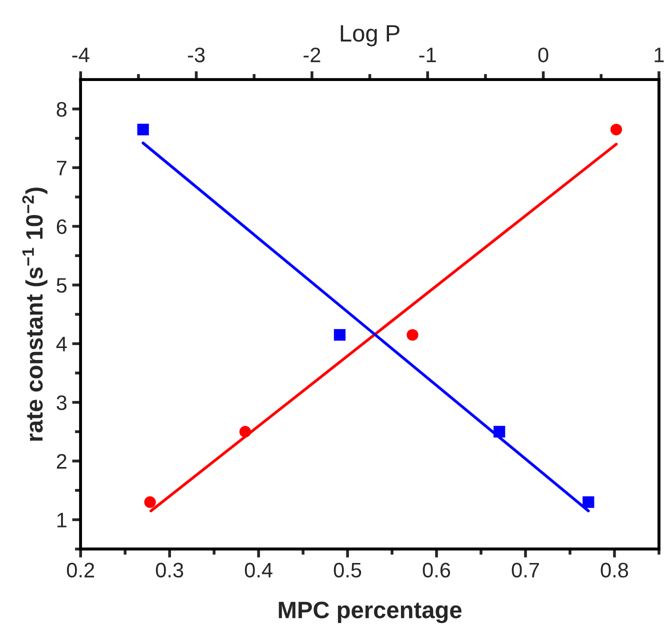  Describe the element at coordinates (614, 570) in the screenshot. I see `x-tick-label: 0.8` at that location.